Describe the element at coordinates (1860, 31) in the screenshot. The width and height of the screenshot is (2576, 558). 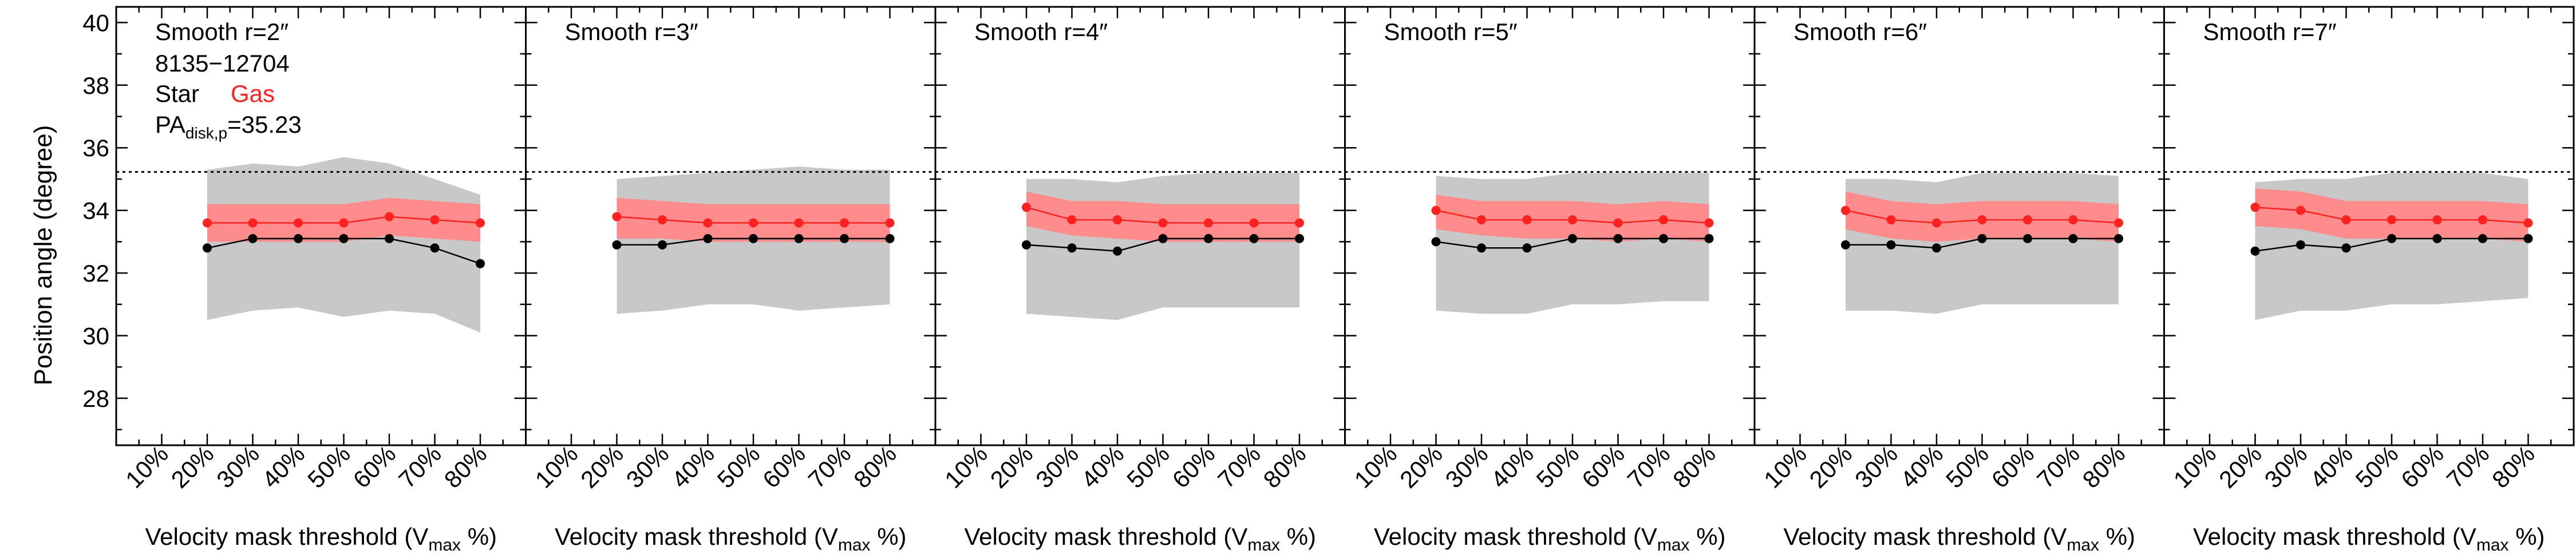
I see `panel-title: Smooth r=6″` at that location.